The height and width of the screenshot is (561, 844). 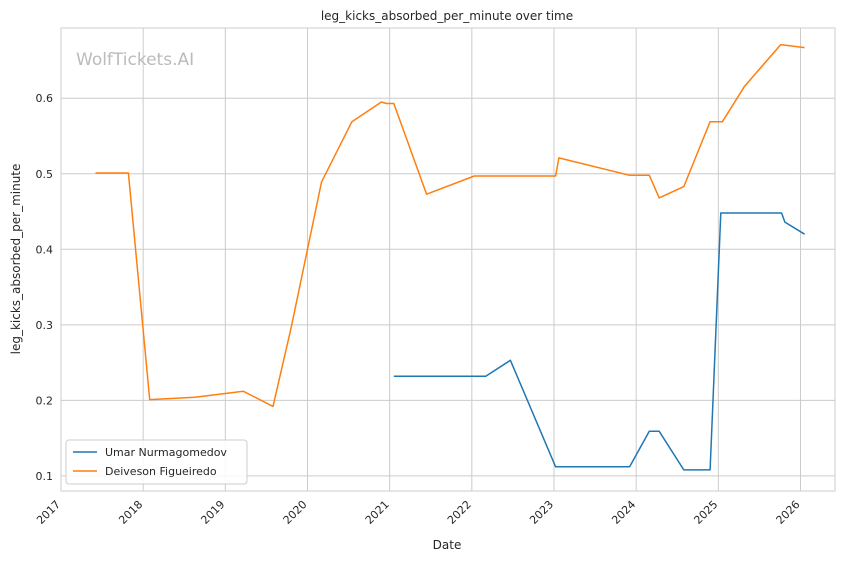 I want to click on x-tick-label: 2020, so click(x=295, y=512).